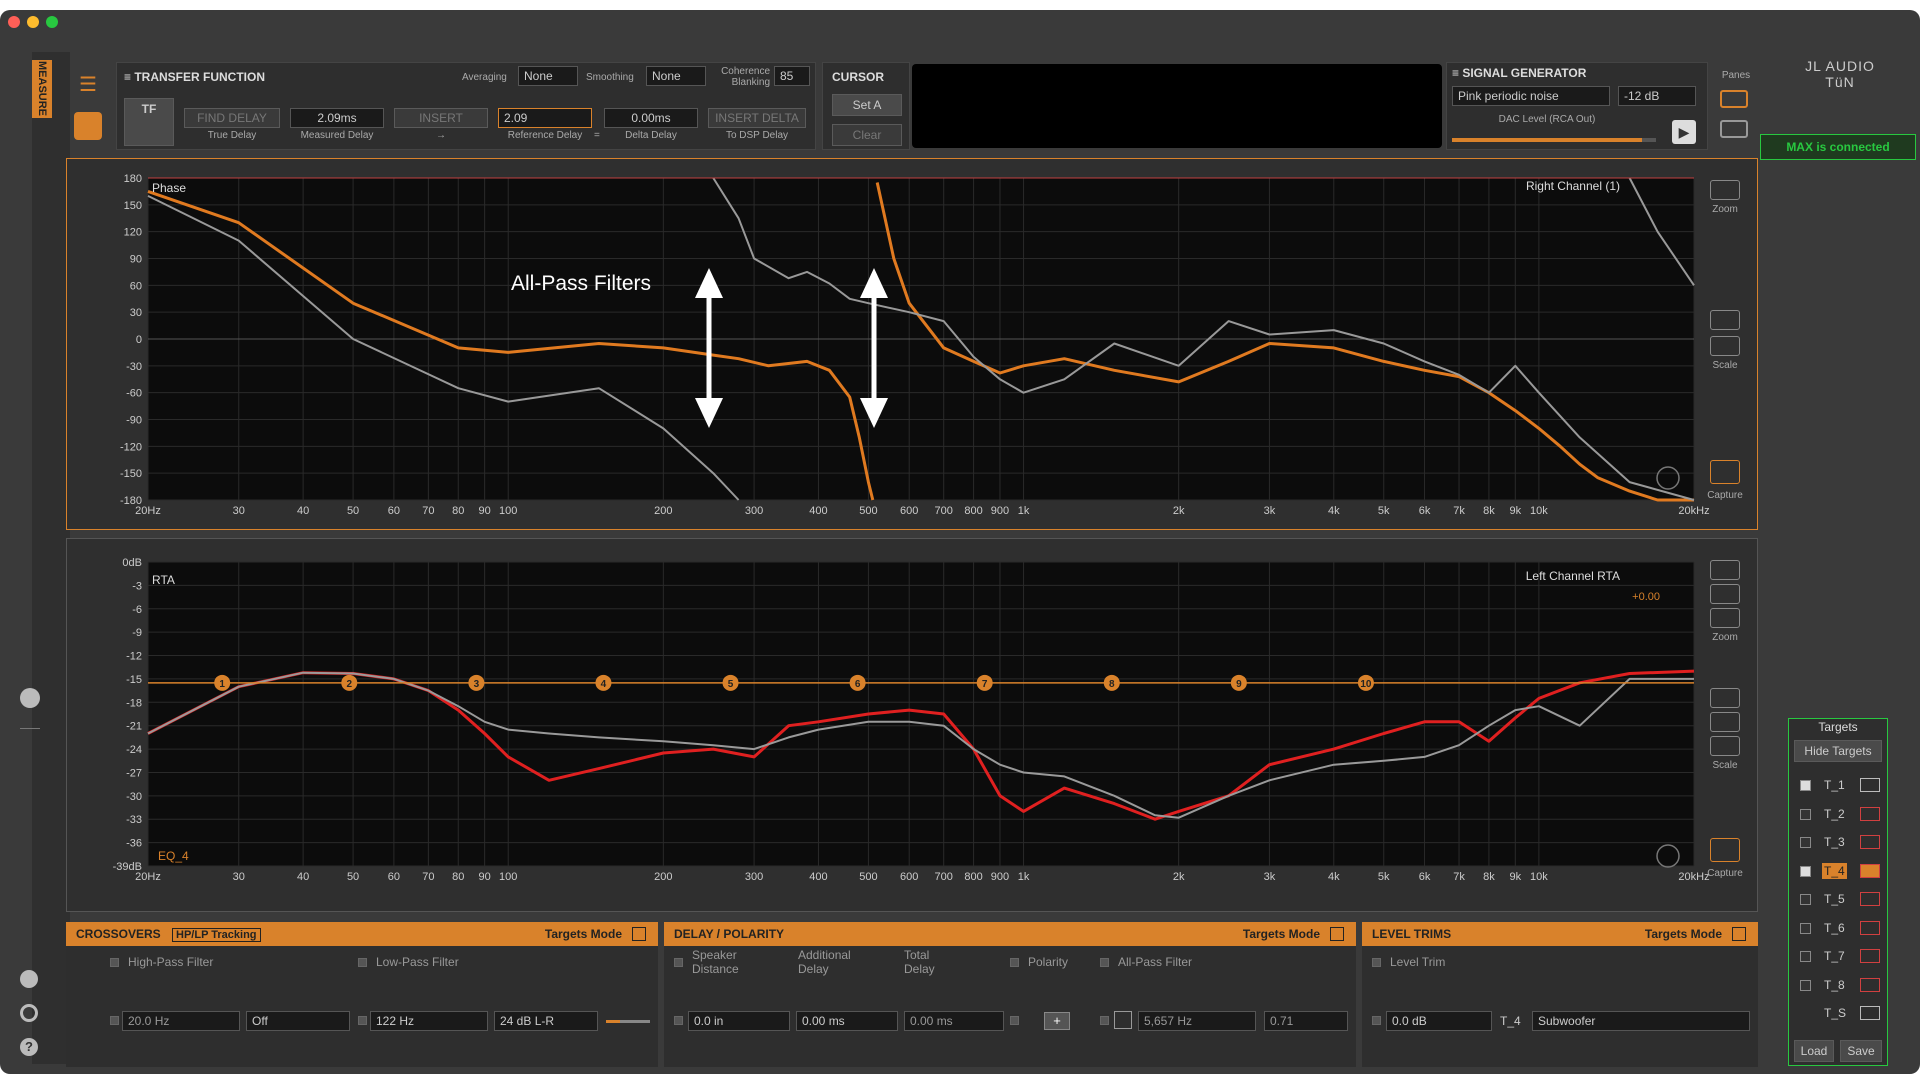 The height and width of the screenshot is (1080, 1920). Describe the element at coordinates (362, 1020) in the screenshot. I see `lpf-enable-checkbox` at that location.